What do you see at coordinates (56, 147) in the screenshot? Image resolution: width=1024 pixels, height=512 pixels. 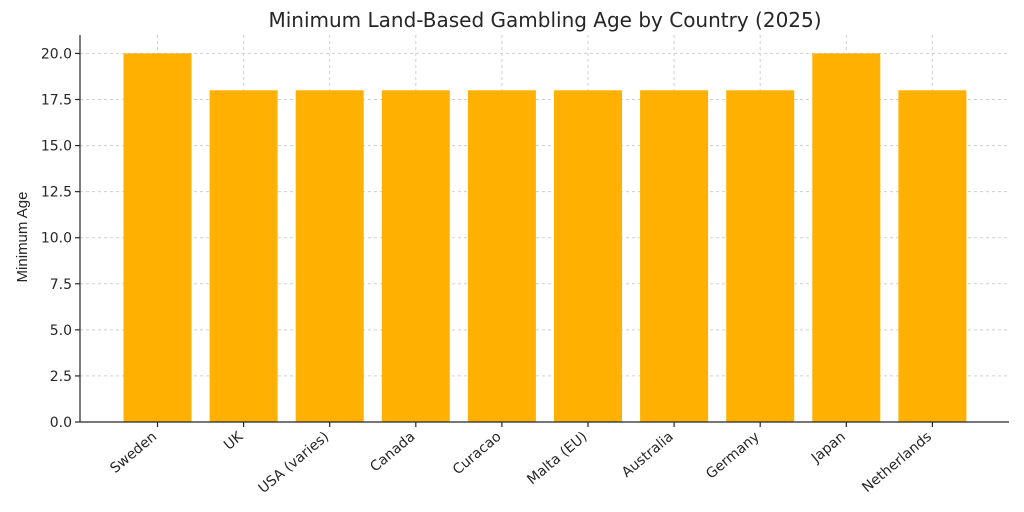 I see `y-tick-label: 15.0` at bounding box center [56, 147].